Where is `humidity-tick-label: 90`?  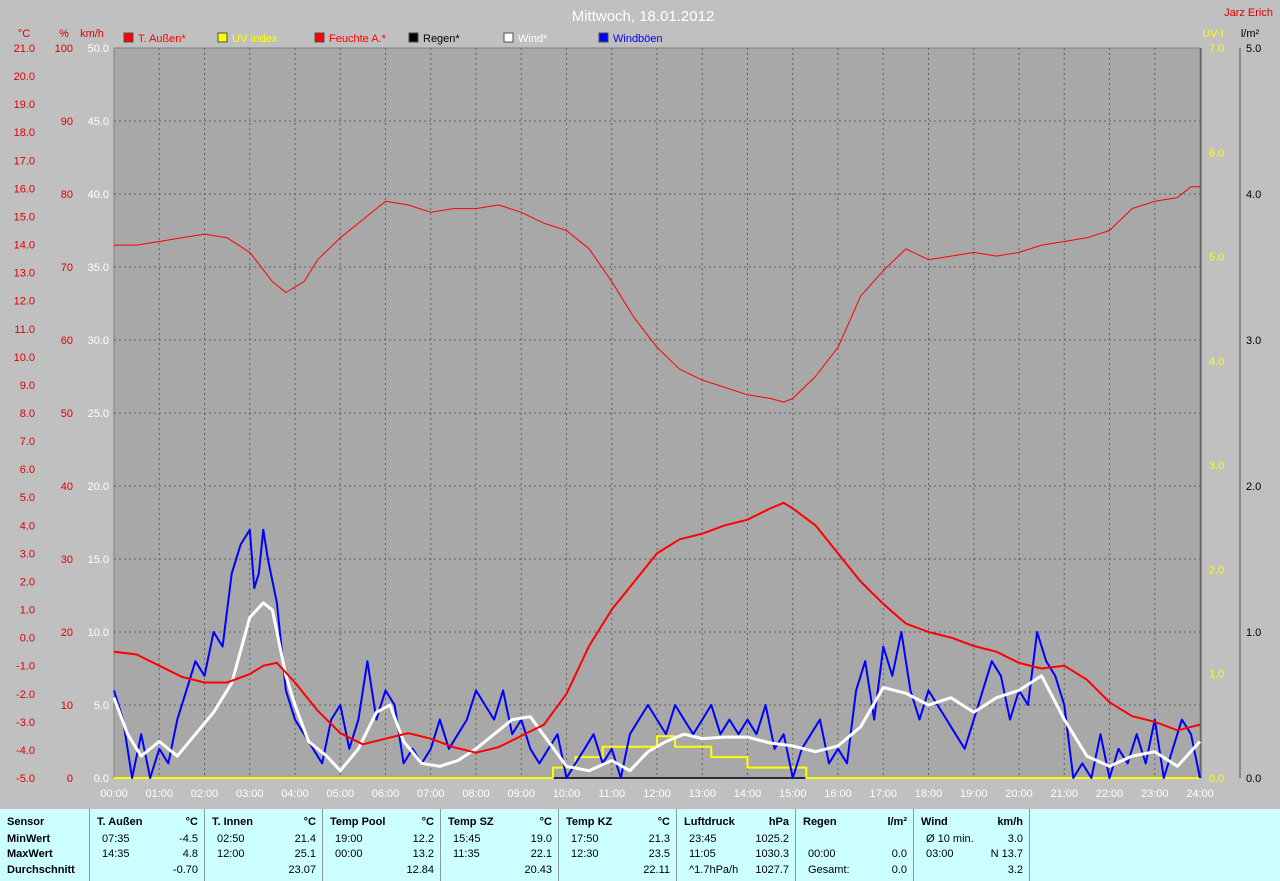
humidity-tick-label: 90 is located at coordinates (67, 122).